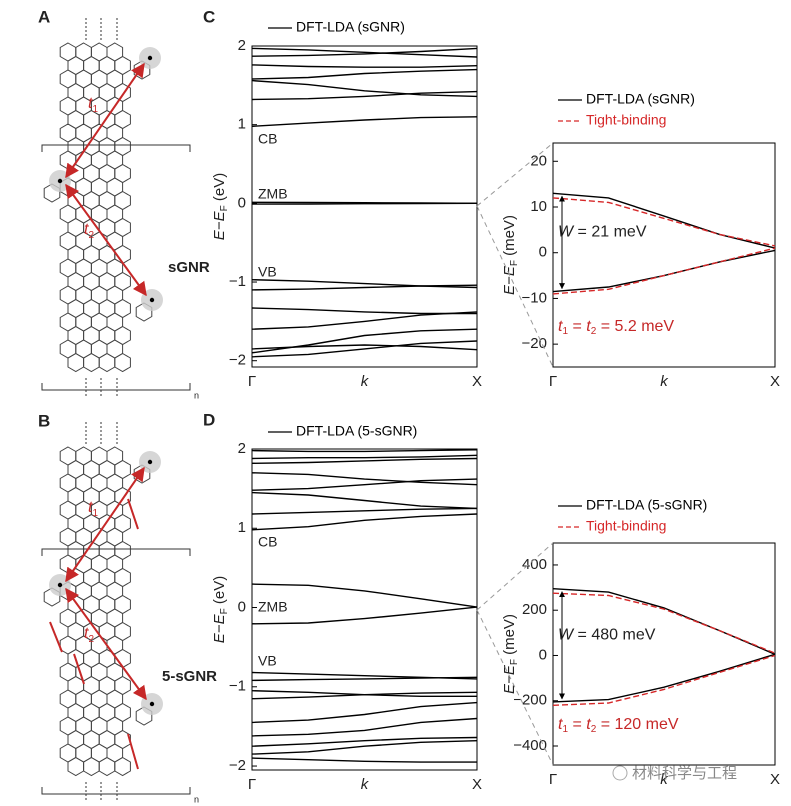 The image size is (791, 806). What do you see at coordinates (616, 327) in the screenshot?
I see `hopping-annotation: t1 = t2 = 5.2 meV` at bounding box center [616, 327].